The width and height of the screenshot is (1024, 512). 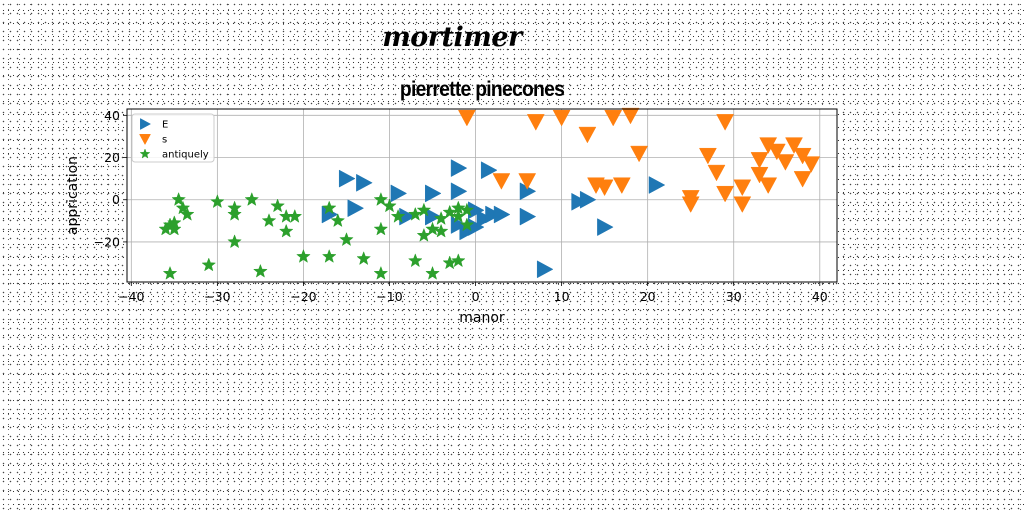 I want to click on legend-label: s, so click(x=164, y=140).